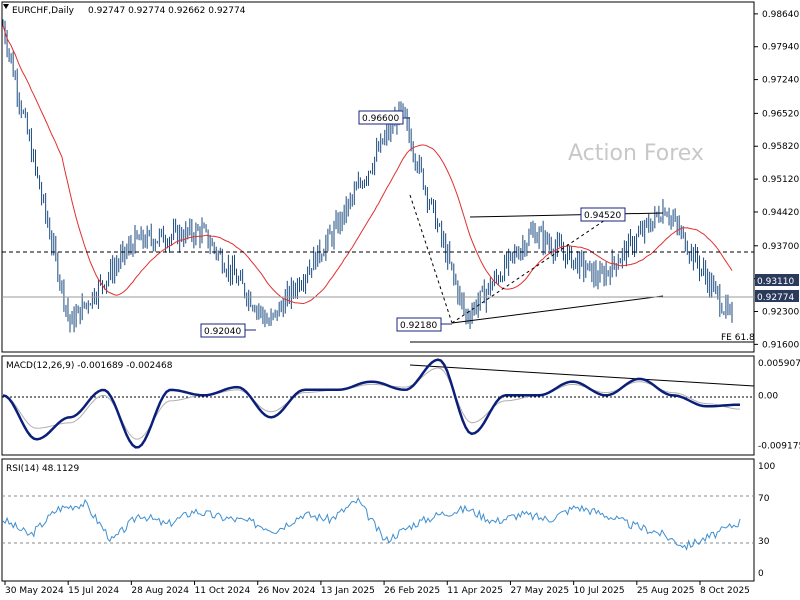  Describe the element at coordinates (780, 313) in the screenshot. I see `price-tick-label: 0.92300` at that location.